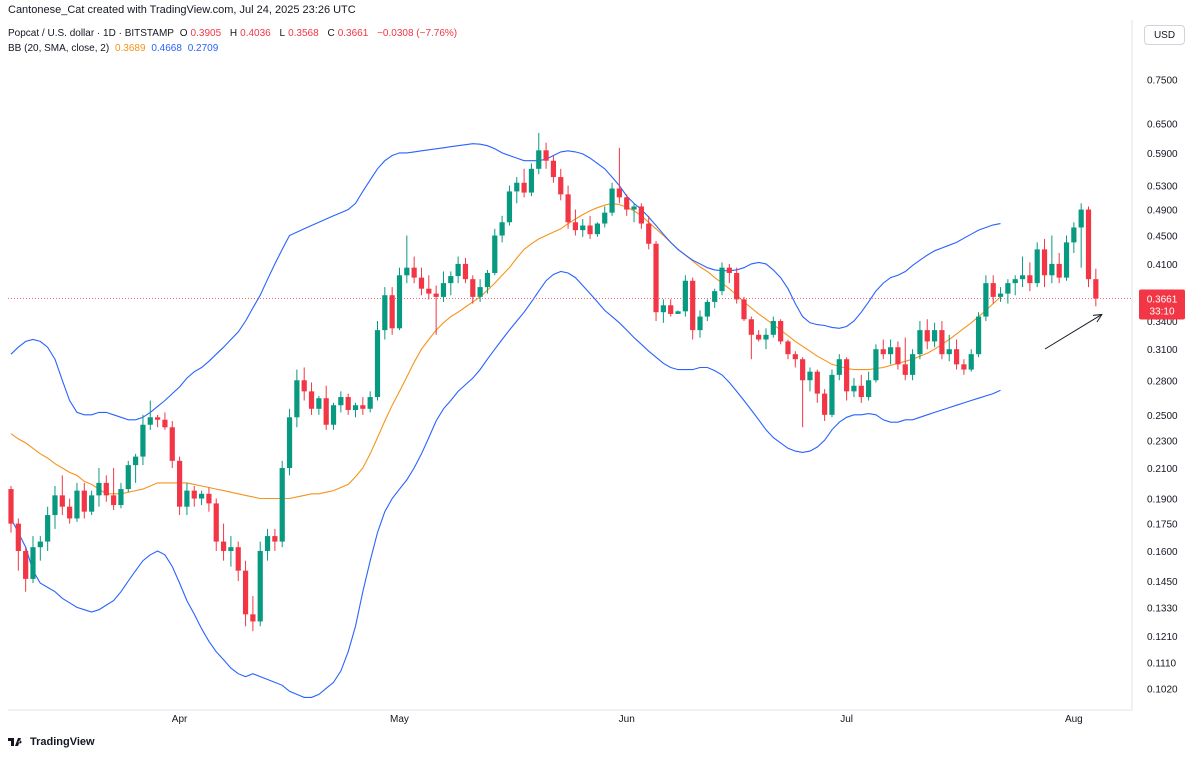 The image size is (1199, 758). I want to click on last-price-badge, so click(1162, 304).